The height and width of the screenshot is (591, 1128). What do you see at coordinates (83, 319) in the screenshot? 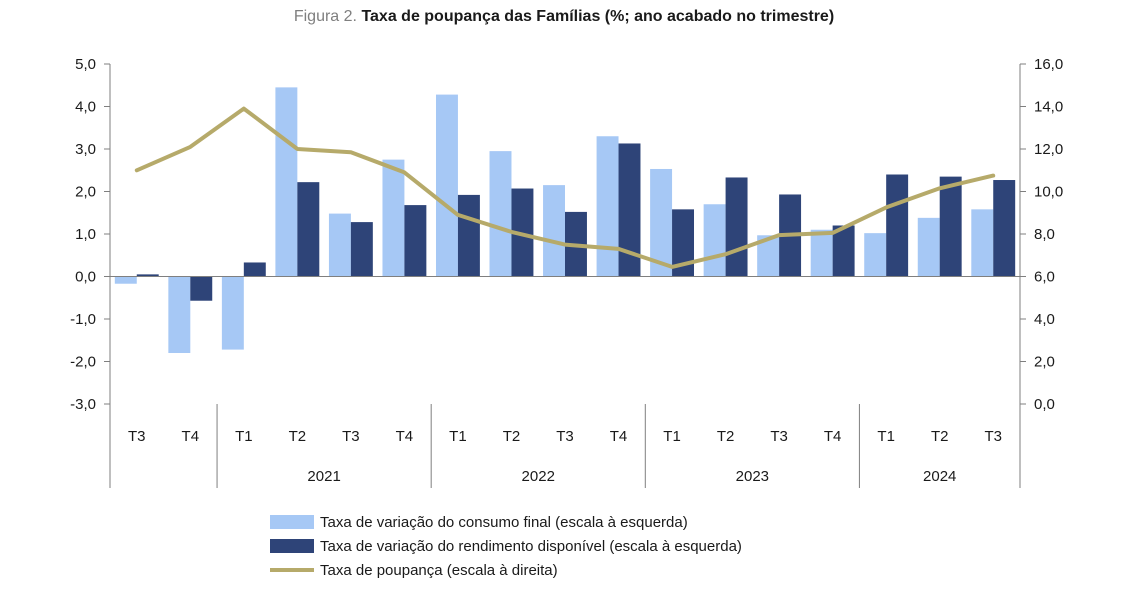
I see `left-axis-tick-label: -1,0` at bounding box center [83, 319].